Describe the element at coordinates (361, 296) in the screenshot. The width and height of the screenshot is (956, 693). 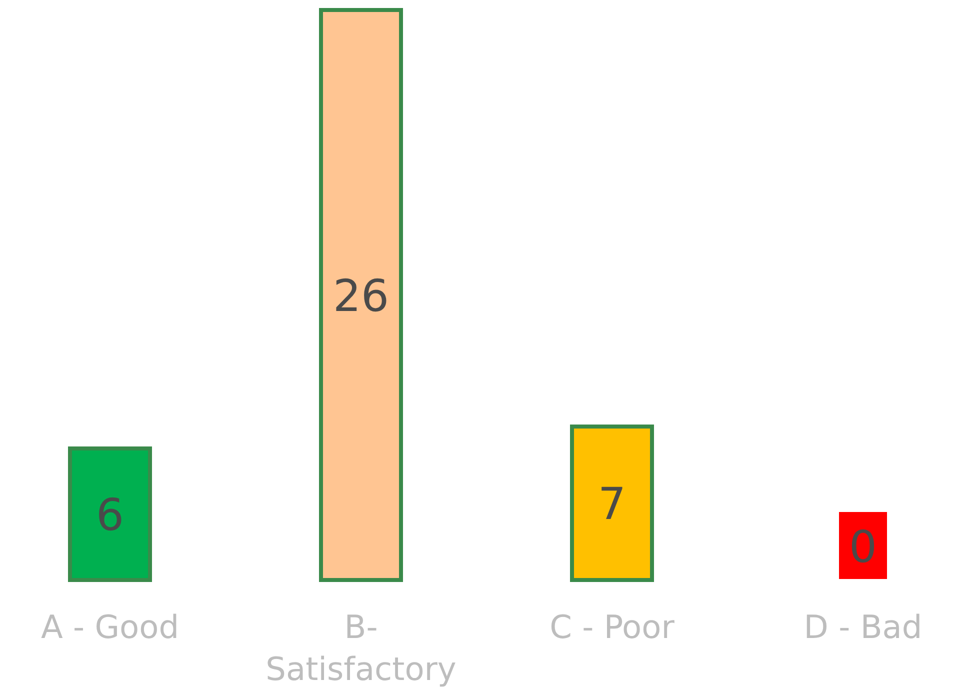
I see `data-label: 26` at that location.